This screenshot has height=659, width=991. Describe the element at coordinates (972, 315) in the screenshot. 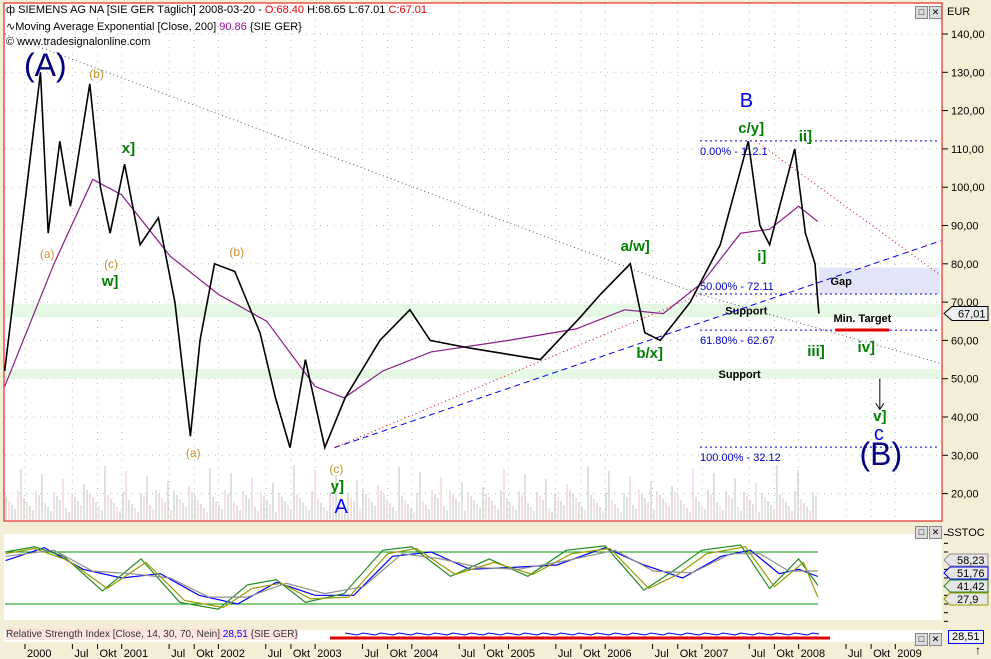

I see `last-price-label: 67,01` at that location.